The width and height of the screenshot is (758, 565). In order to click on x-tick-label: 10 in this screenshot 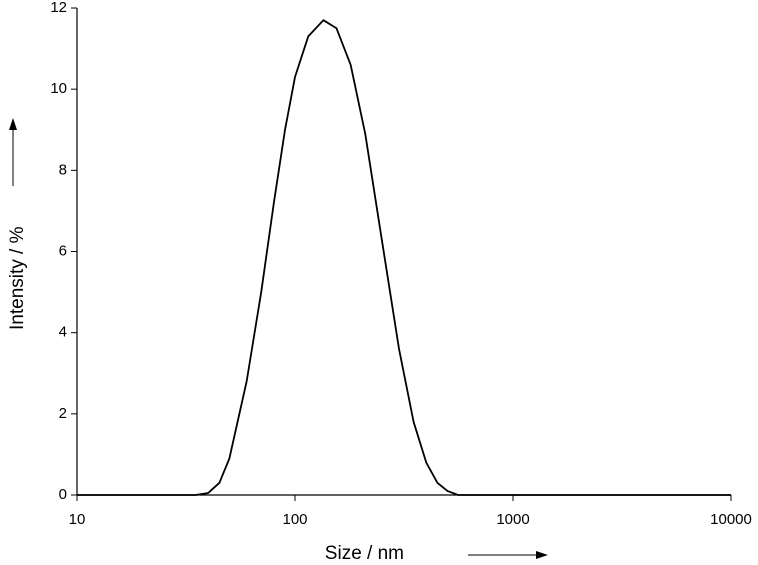, I will do `click(77, 519)`.